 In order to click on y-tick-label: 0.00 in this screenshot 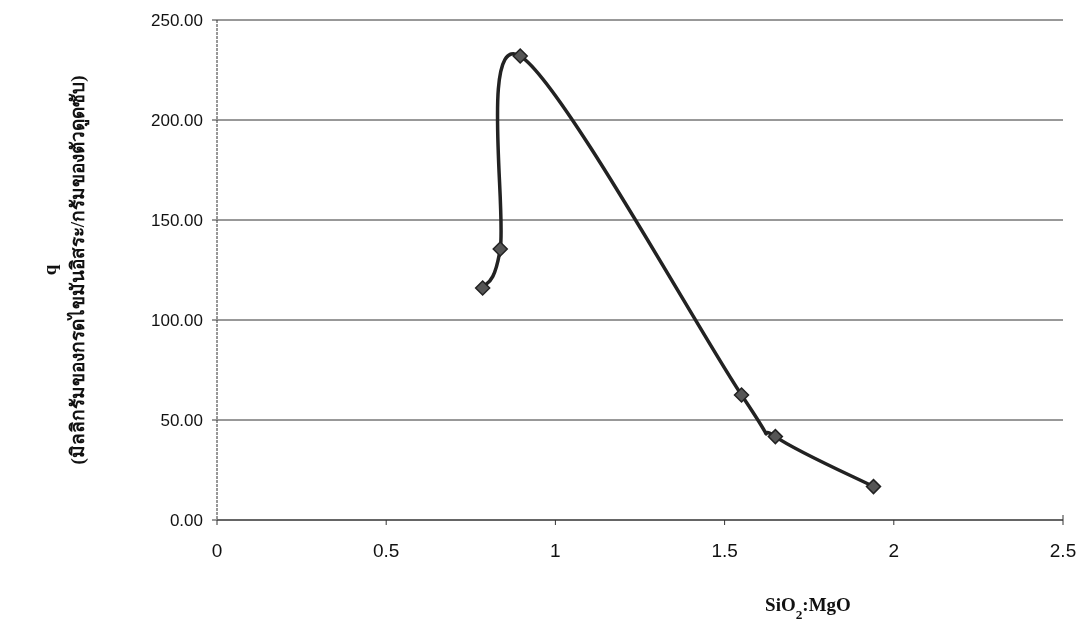, I will do `click(186, 520)`.